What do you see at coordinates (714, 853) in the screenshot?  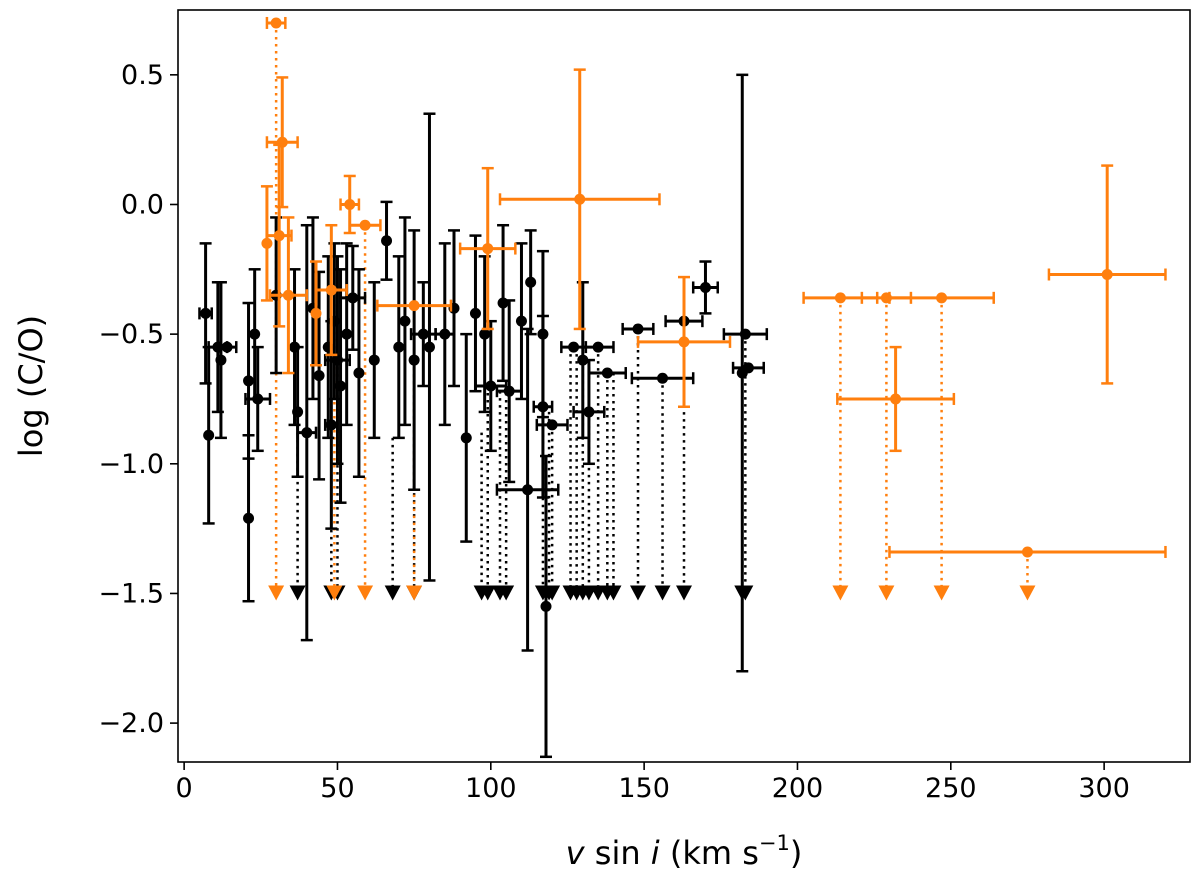 I see `x-label-unit: (km s` at bounding box center [714, 853].